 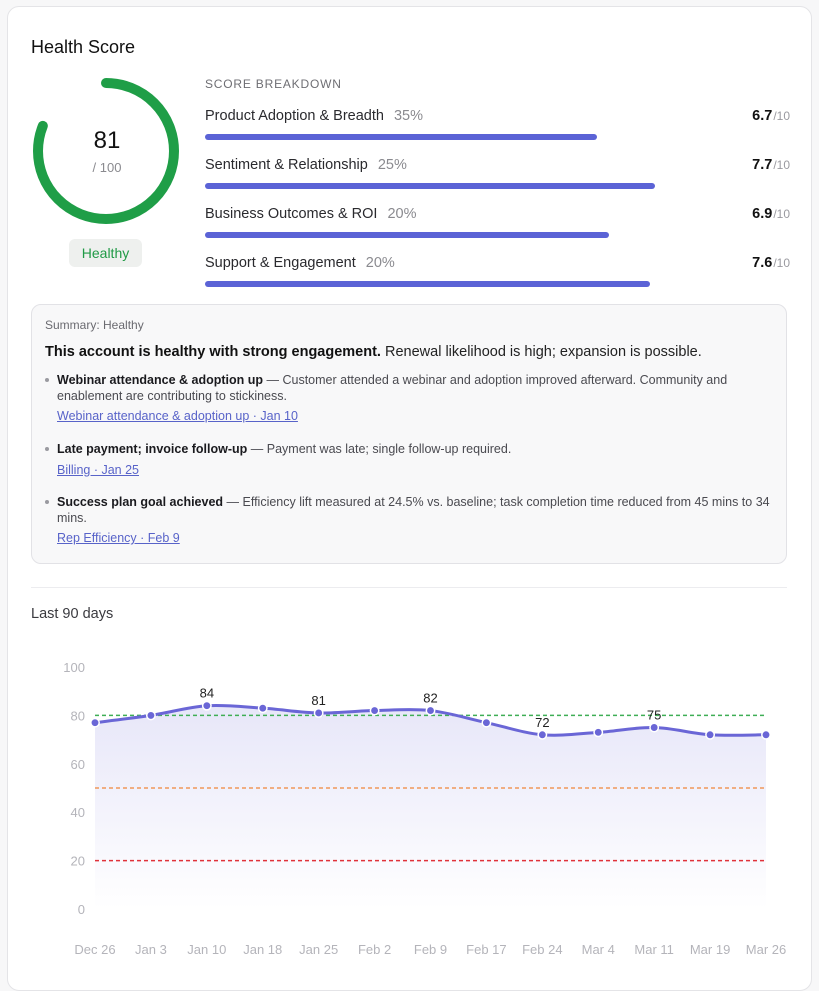 What do you see at coordinates (273, 84) in the screenshot?
I see `breakdown-heading: SCORE BREAKDOWN` at bounding box center [273, 84].